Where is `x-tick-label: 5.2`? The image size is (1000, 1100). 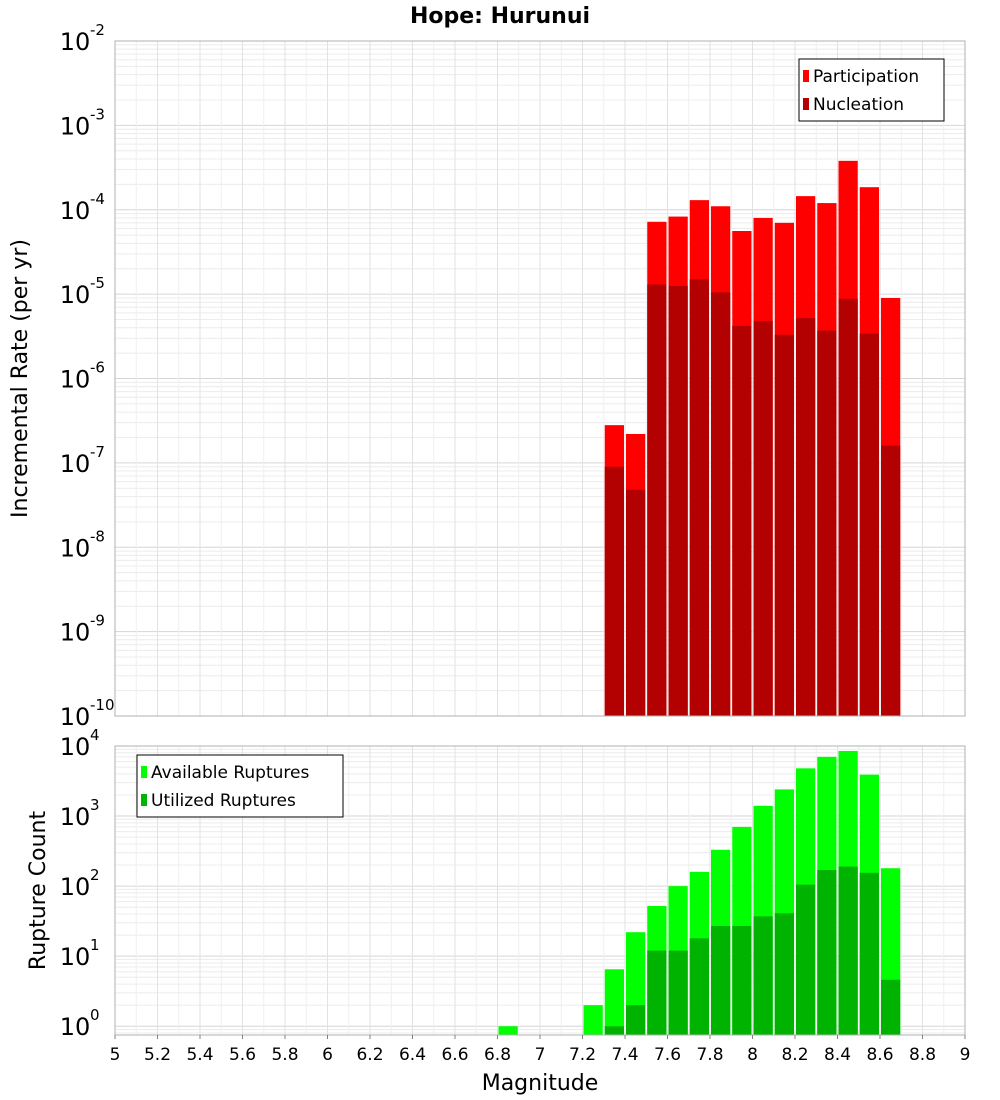
x-tick-label: 5.2 is located at coordinates (157, 1055).